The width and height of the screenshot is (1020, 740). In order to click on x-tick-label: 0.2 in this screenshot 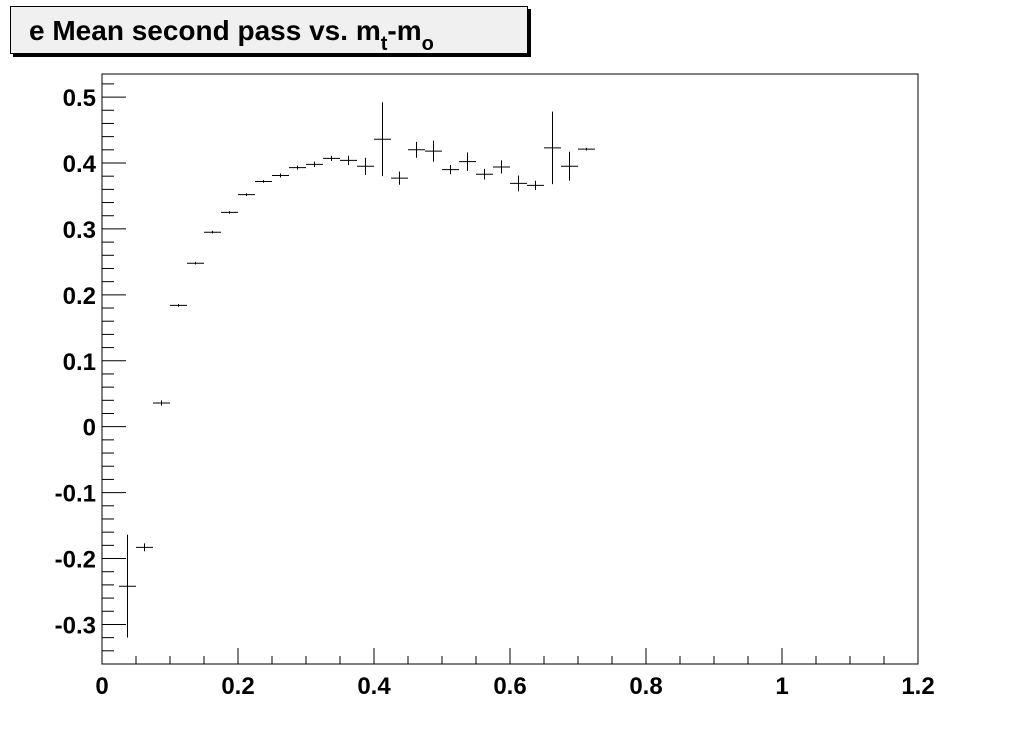, I will do `click(237, 686)`.